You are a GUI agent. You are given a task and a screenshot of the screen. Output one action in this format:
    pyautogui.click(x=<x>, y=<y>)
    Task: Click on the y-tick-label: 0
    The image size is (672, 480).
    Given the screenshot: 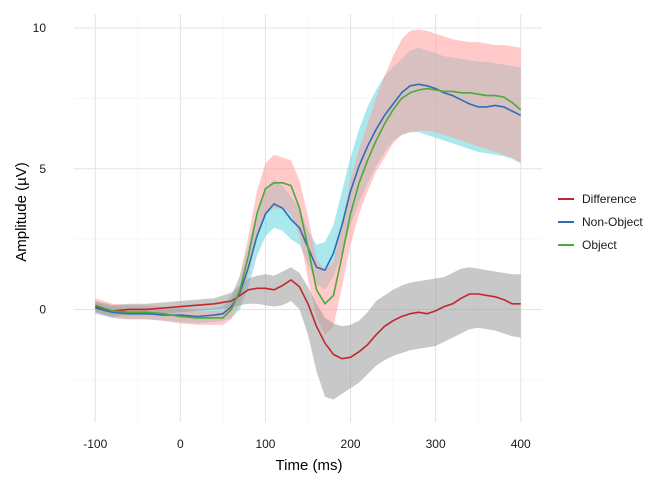 What is the action you would take?
    pyautogui.click(x=42, y=309)
    